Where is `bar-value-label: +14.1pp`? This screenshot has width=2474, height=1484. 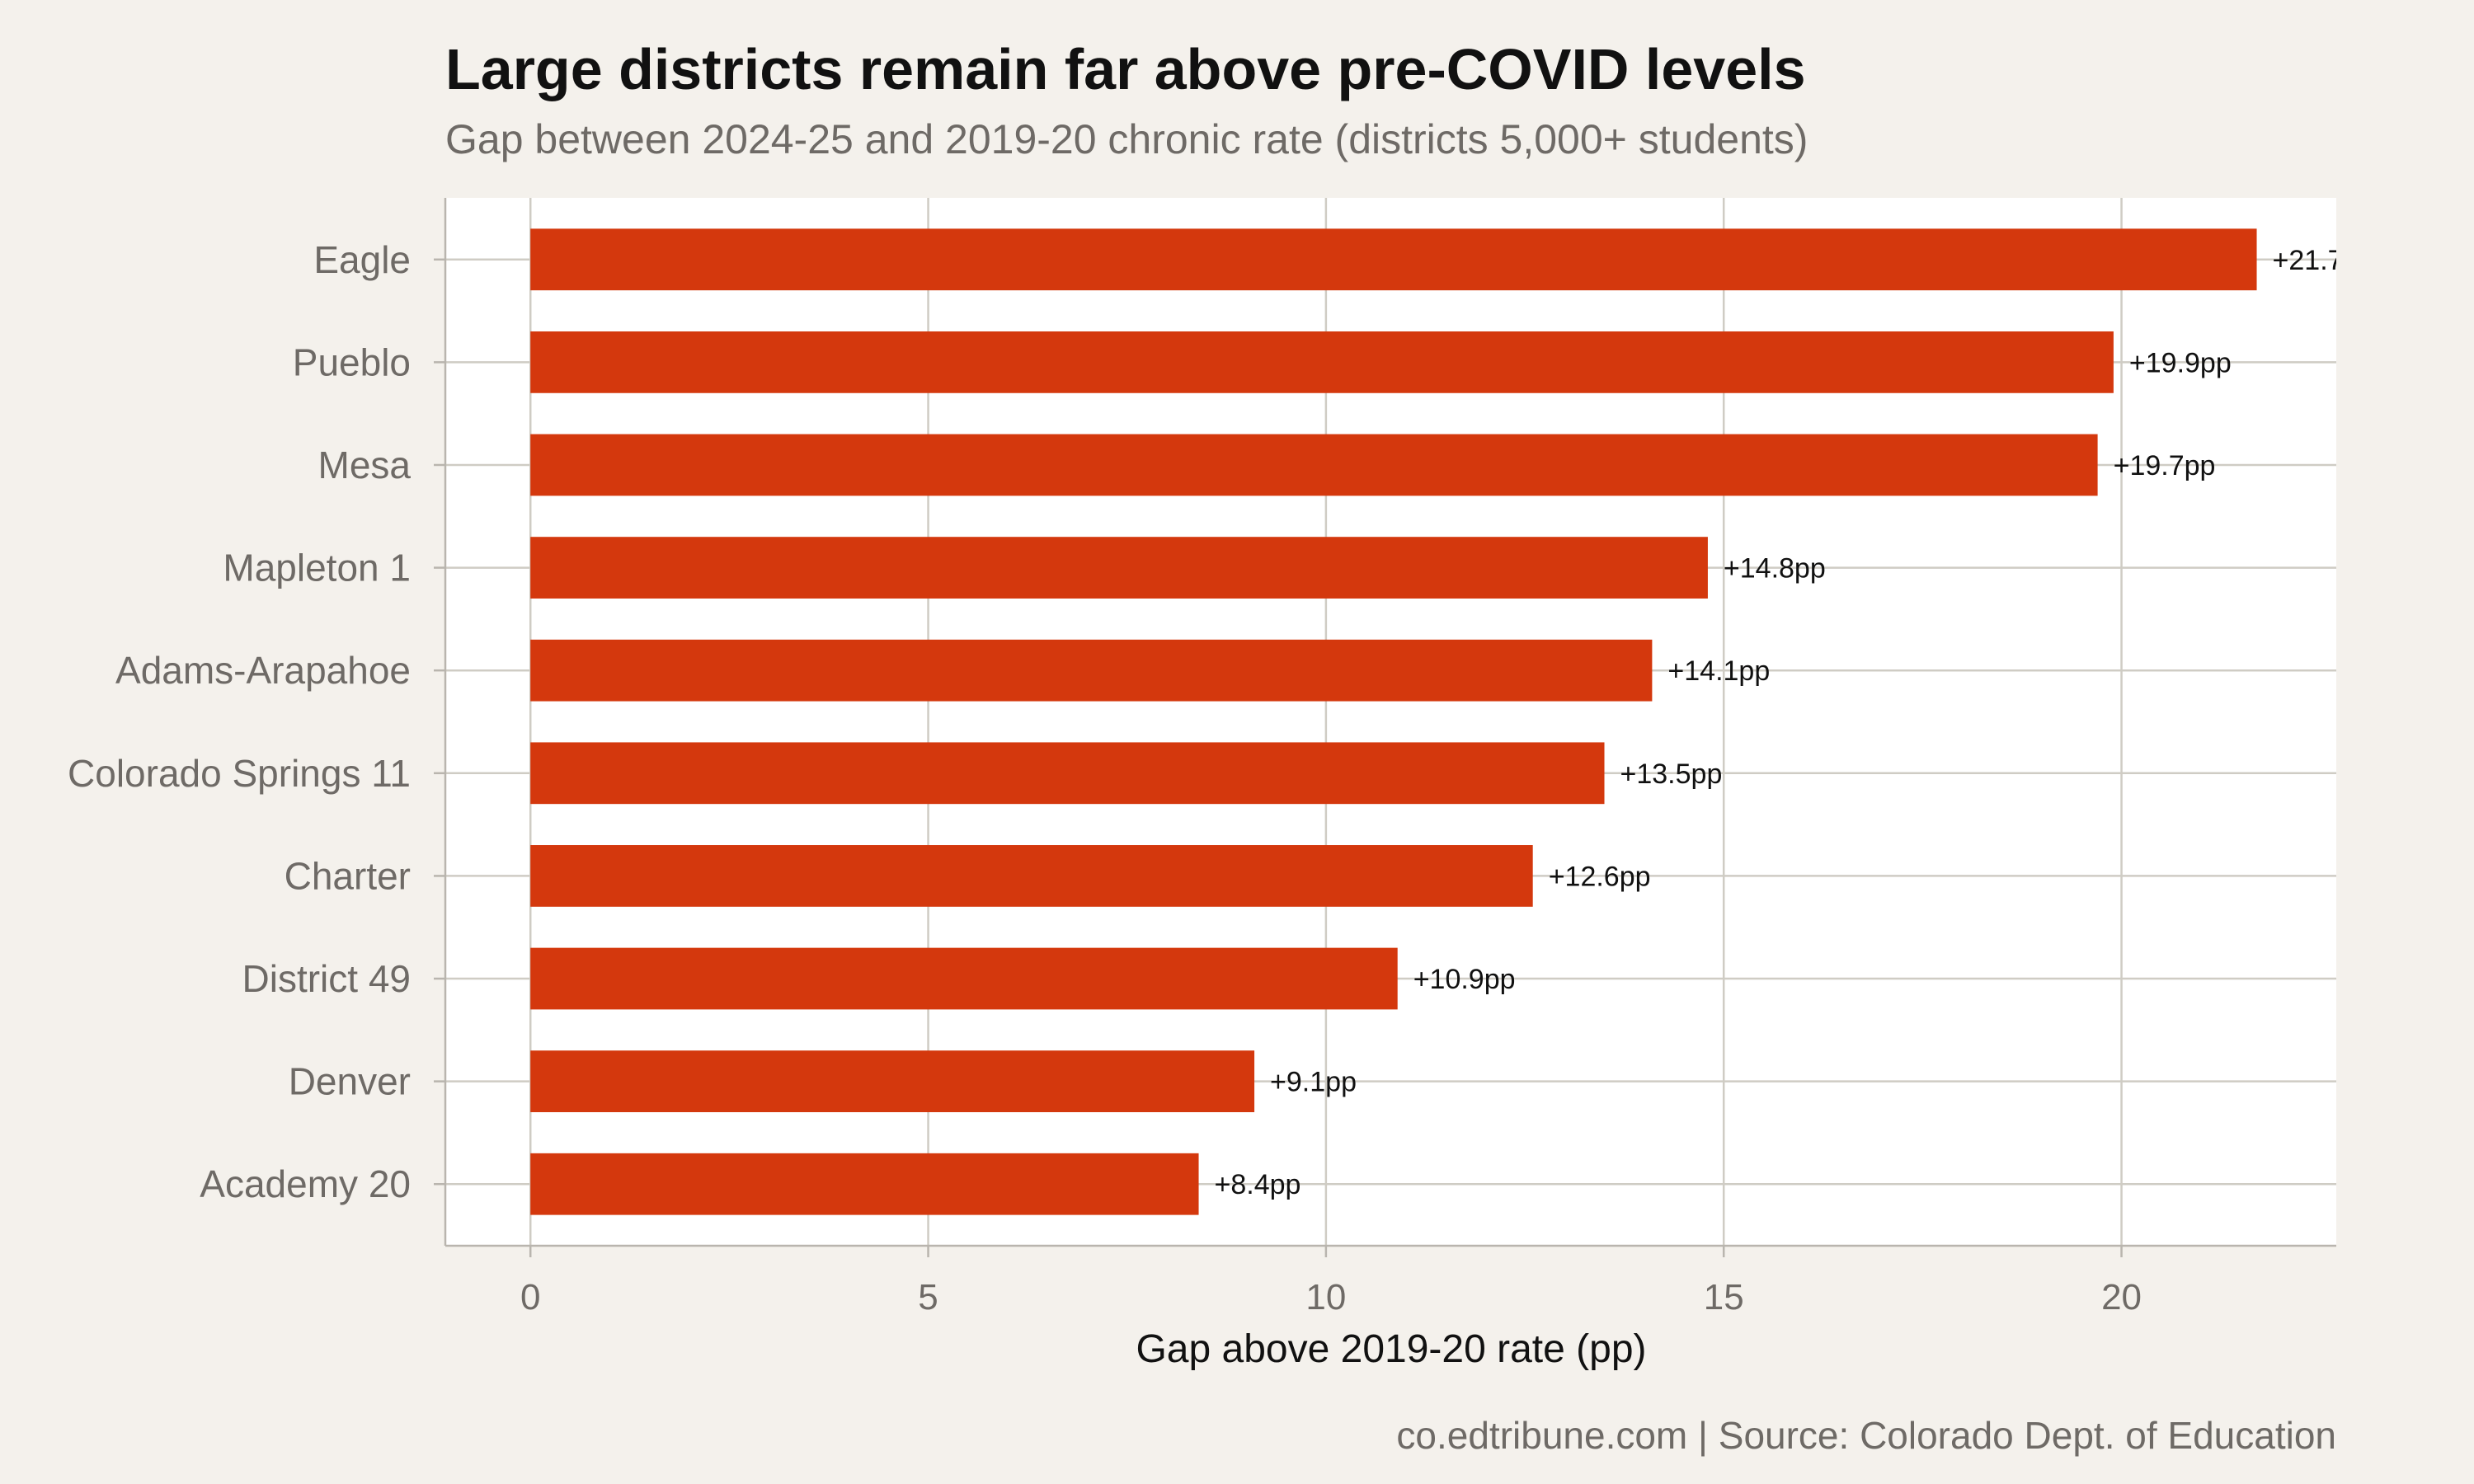 bar-value-label: +14.1pp is located at coordinates (1718, 671).